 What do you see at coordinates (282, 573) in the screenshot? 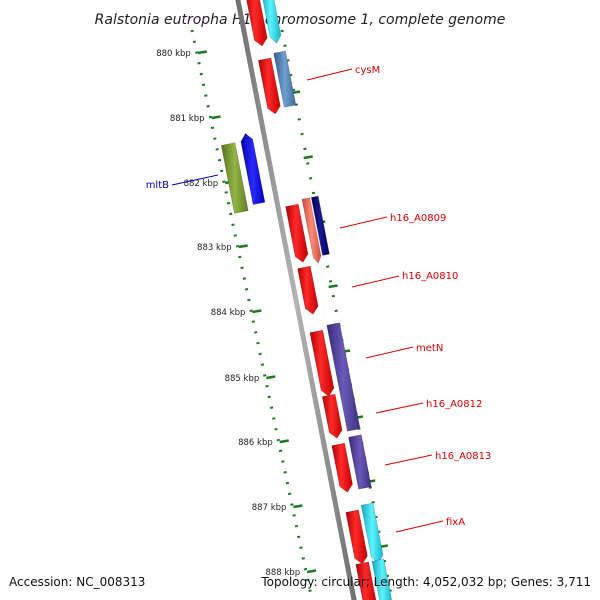
I see `tick-label: 888 kbp` at bounding box center [282, 573].